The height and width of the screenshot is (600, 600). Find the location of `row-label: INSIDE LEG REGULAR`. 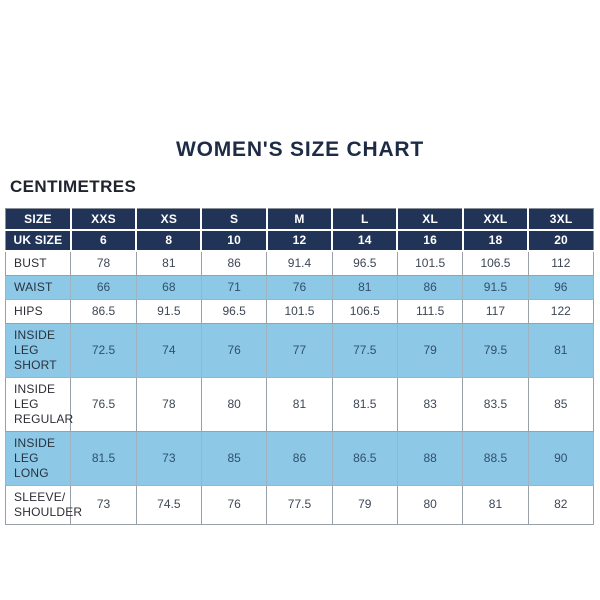

row-label: INSIDE LEG REGULAR is located at coordinates (38, 404).